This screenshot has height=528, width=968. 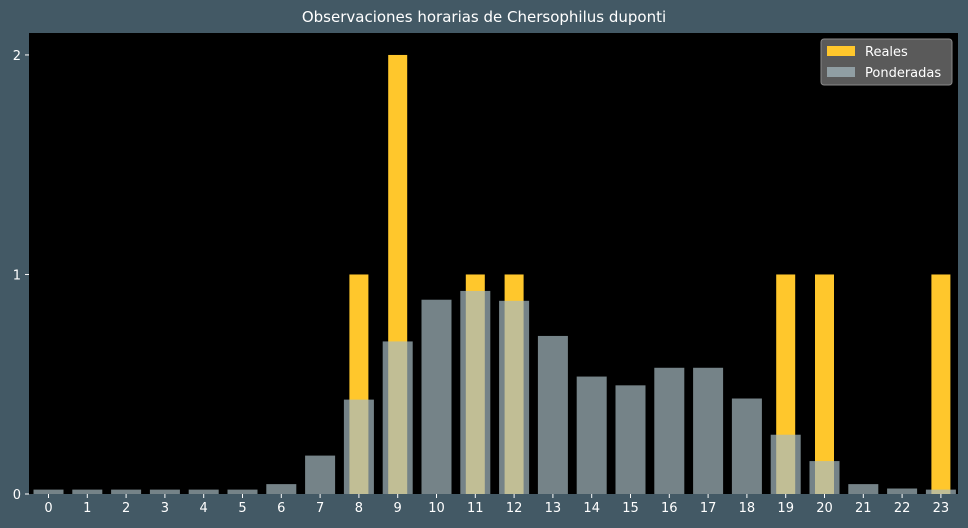 I want to click on x-tick-label-13: 13, so click(x=553, y=508).